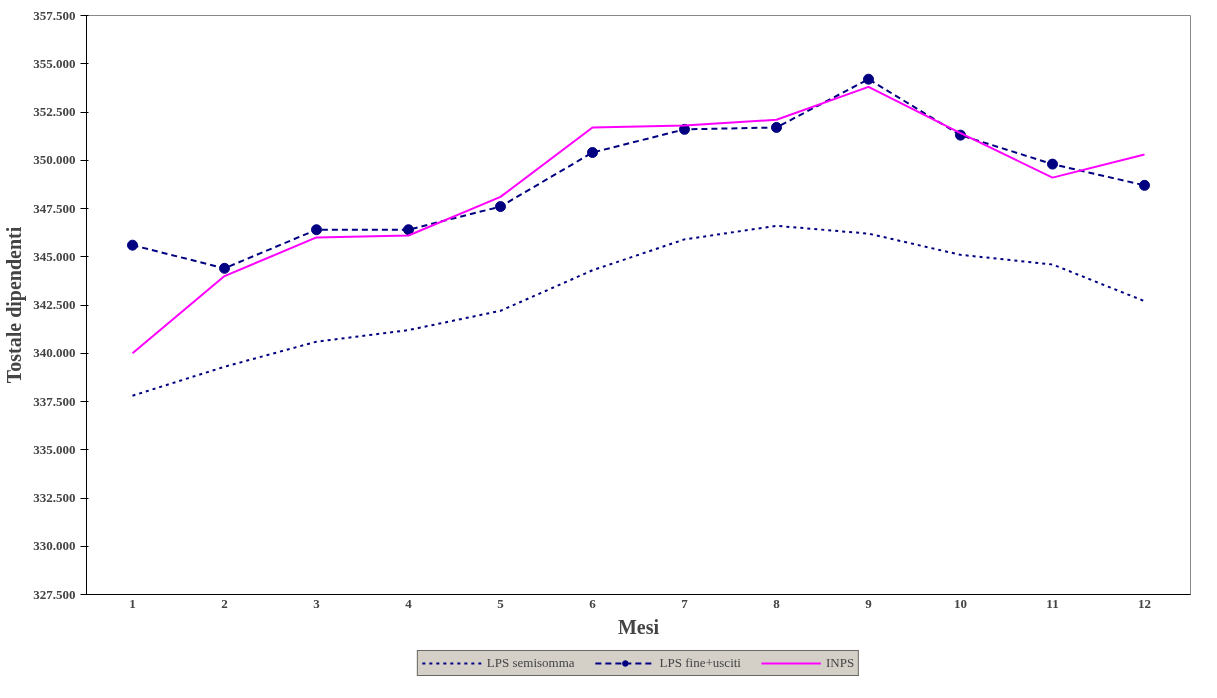 The height and width of the screenshot is (698, 1217). I want to click on y-tick-label: 342.500, so click(54, 304).